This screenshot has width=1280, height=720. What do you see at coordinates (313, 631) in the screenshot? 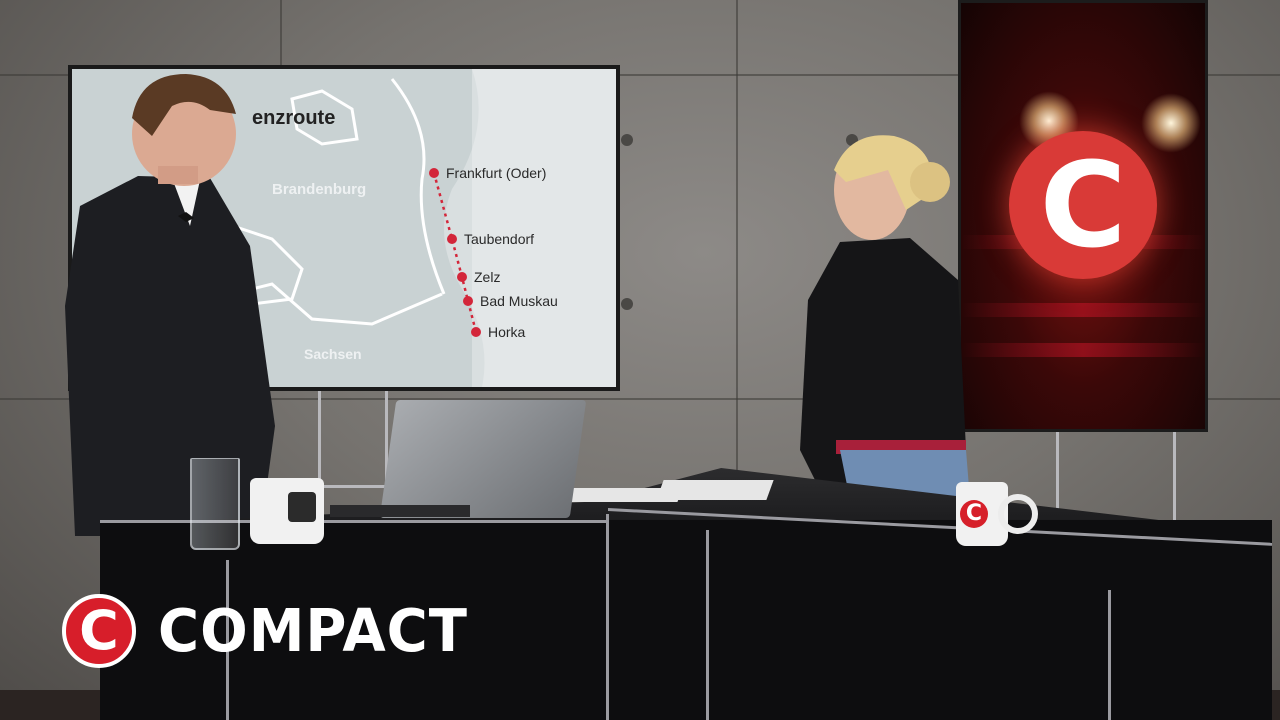
I see `channel-name: COMPACT` at bounding box center [313, 631].